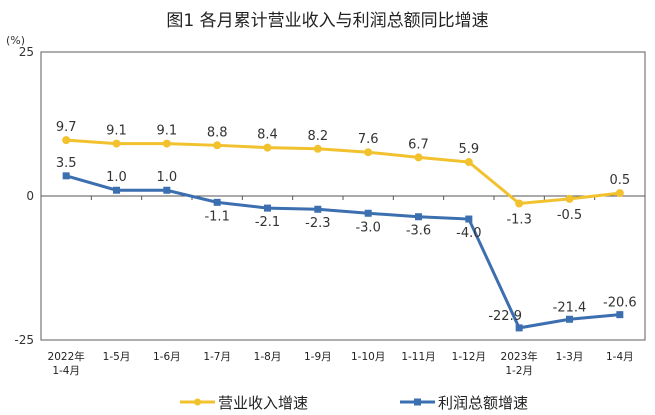  I want to click on data-label: -2.3, so click(317, 223).